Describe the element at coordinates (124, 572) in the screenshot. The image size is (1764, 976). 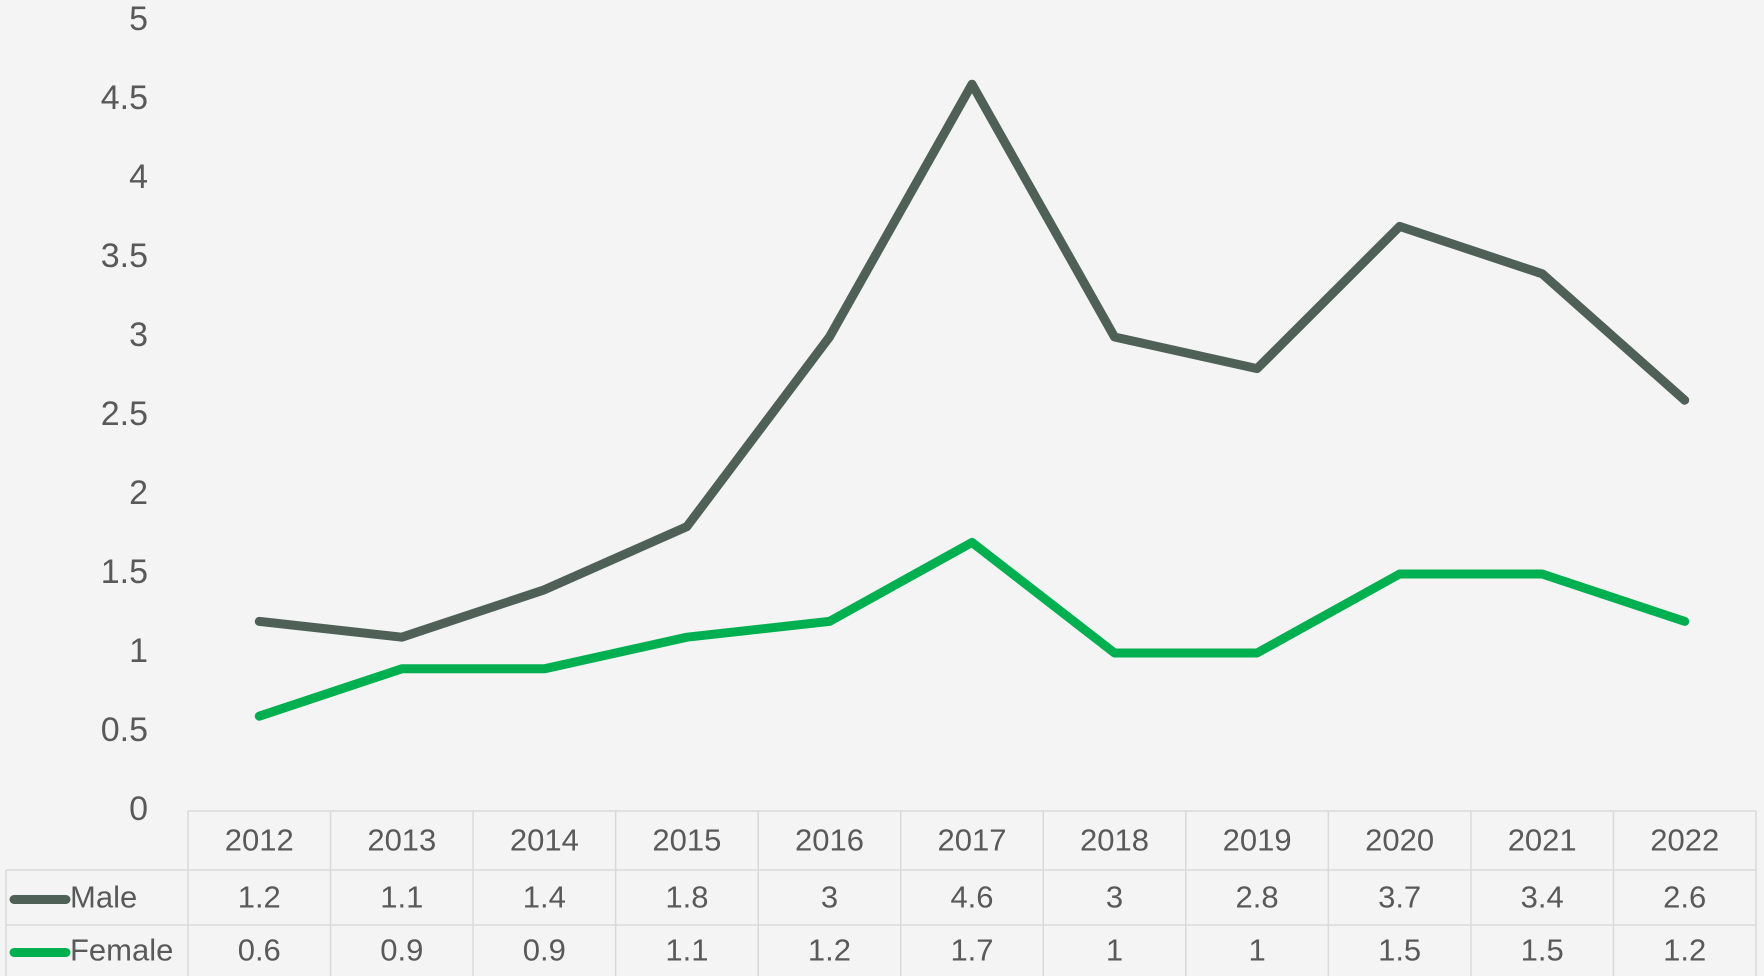
I see `y-tick-label: 1.5` at that location.